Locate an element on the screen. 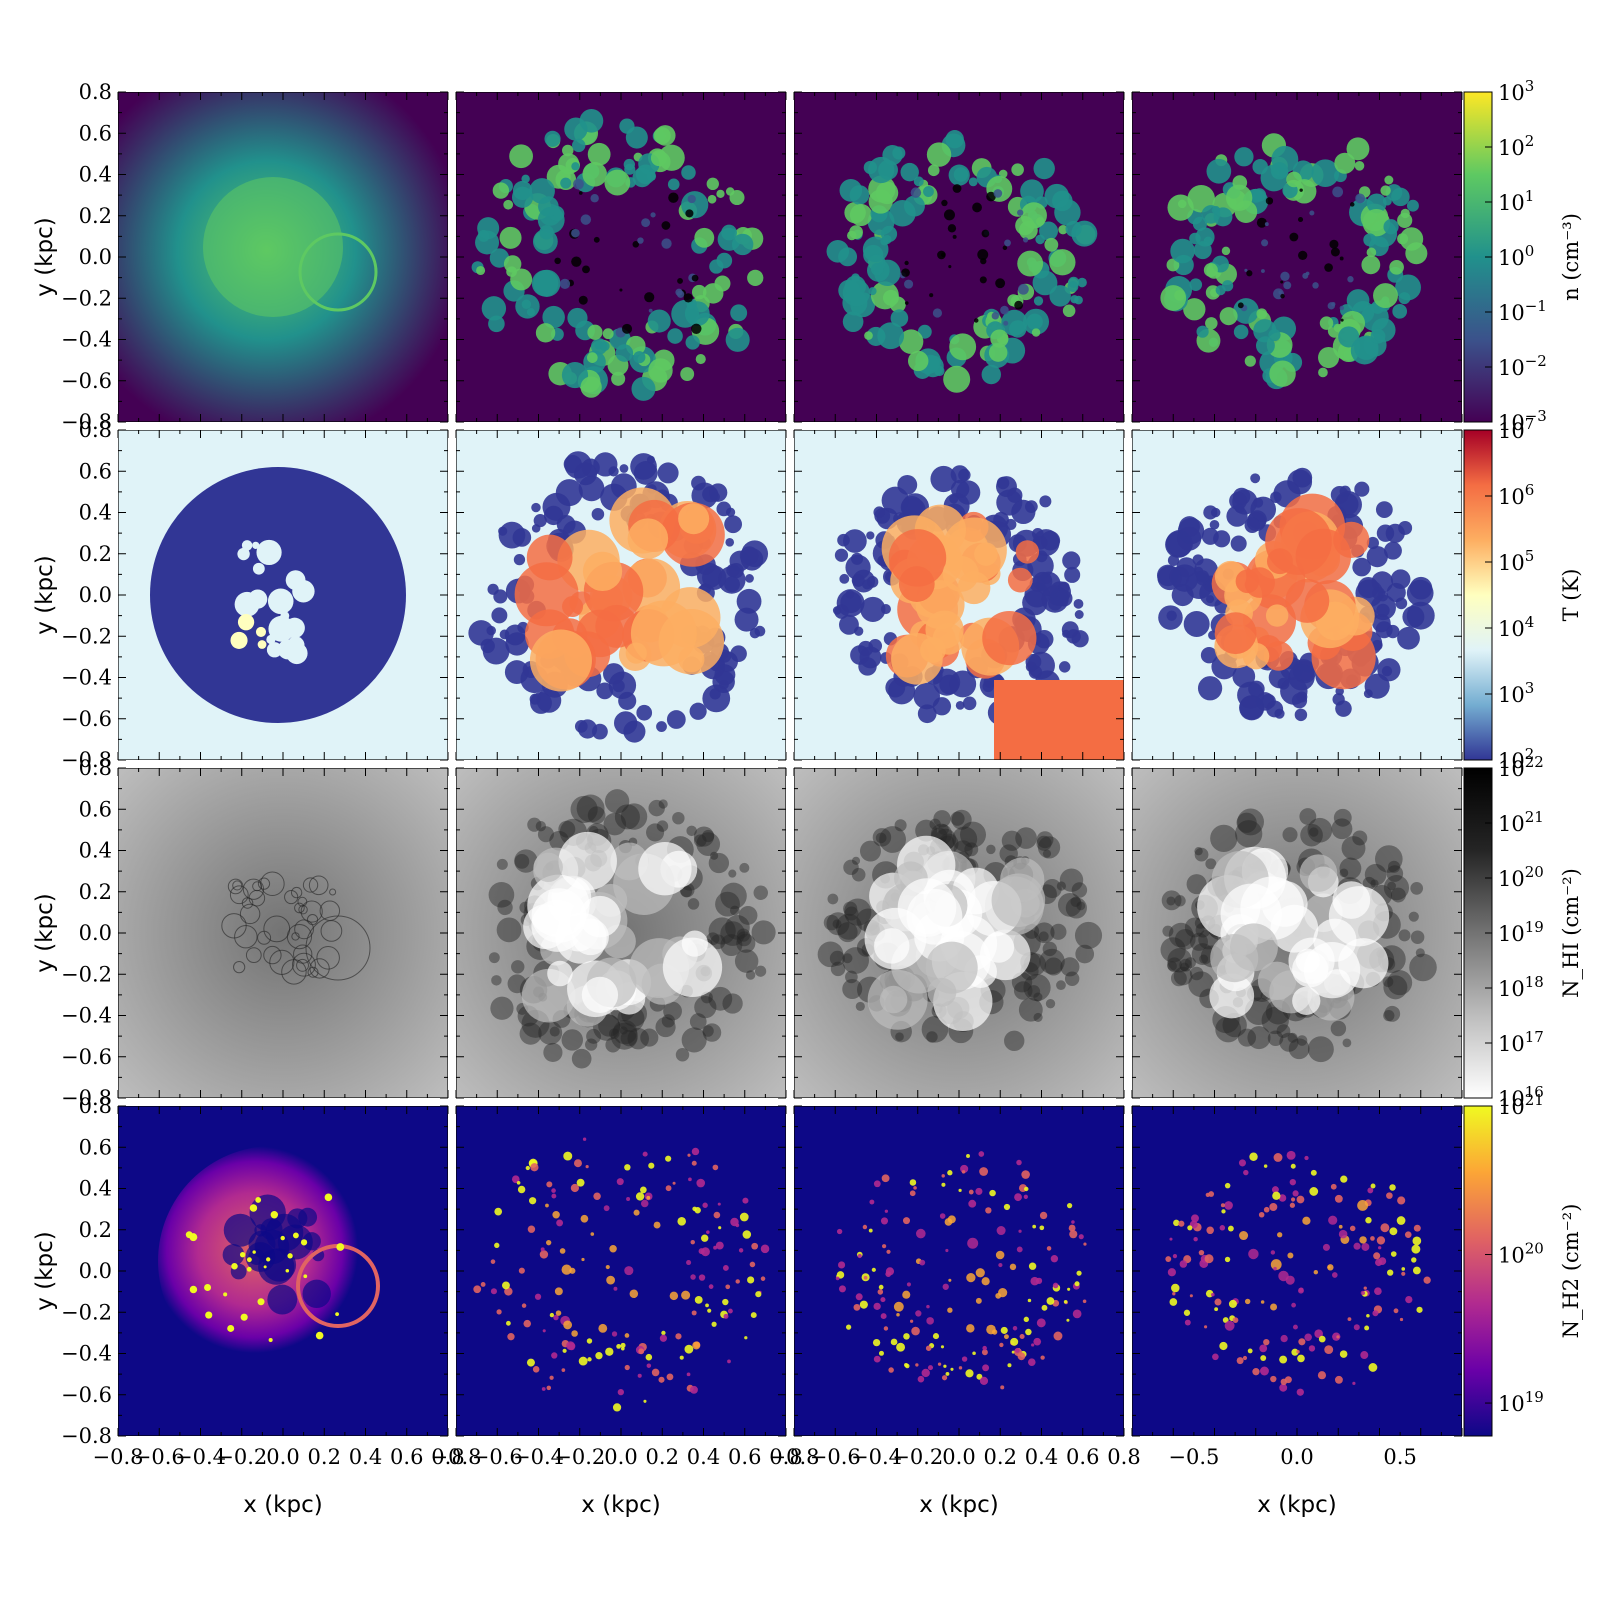  x-tick-label: 0.5 is located at coordinates (1399, 1457).